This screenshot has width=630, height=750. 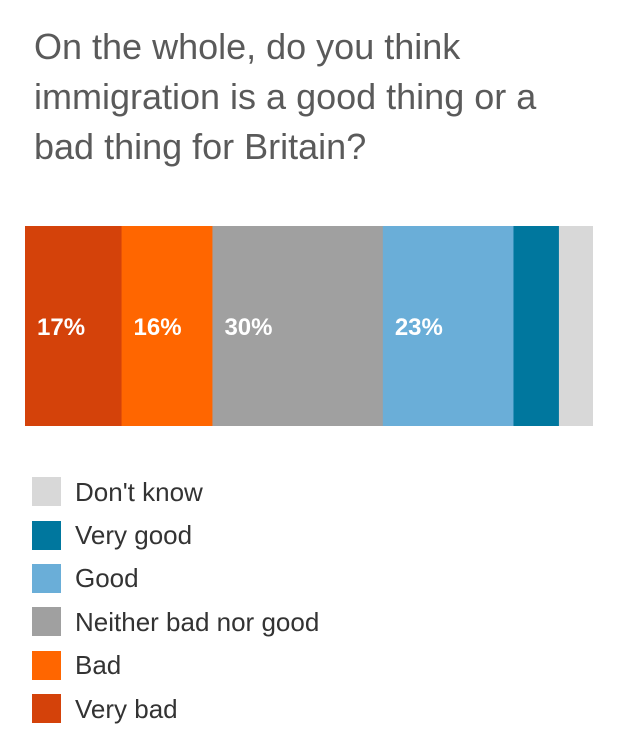 What do you see at coordinates (46, 578) in the screenshot?
I see `legend-swatch-good` at bounding box center [46, 578].